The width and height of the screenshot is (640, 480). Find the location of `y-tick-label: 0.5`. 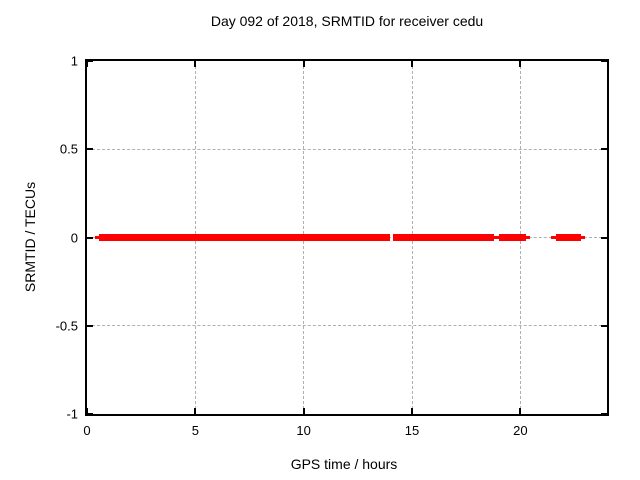

y-tick-label: 0.5 is located at coordinates (68, 149).